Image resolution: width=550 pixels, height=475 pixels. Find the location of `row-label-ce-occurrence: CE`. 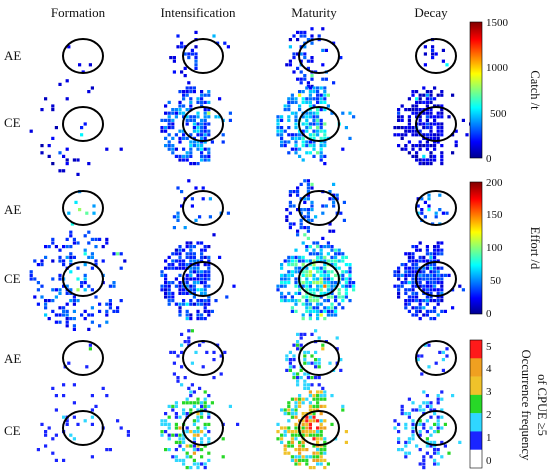

row-label-ce-occurrence: CE is located at coordinates (12, 430).